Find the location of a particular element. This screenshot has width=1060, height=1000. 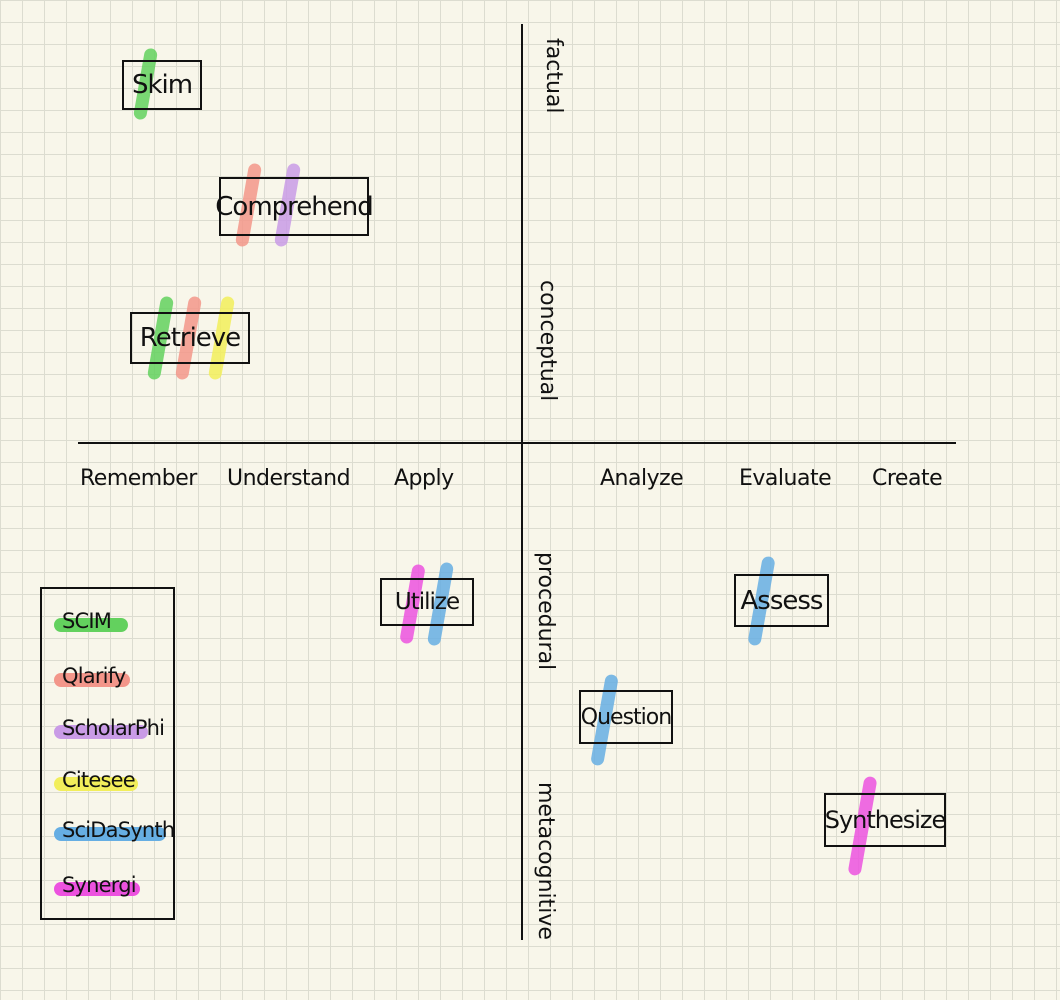

level-create: Create is located at coordinates (907, 478).